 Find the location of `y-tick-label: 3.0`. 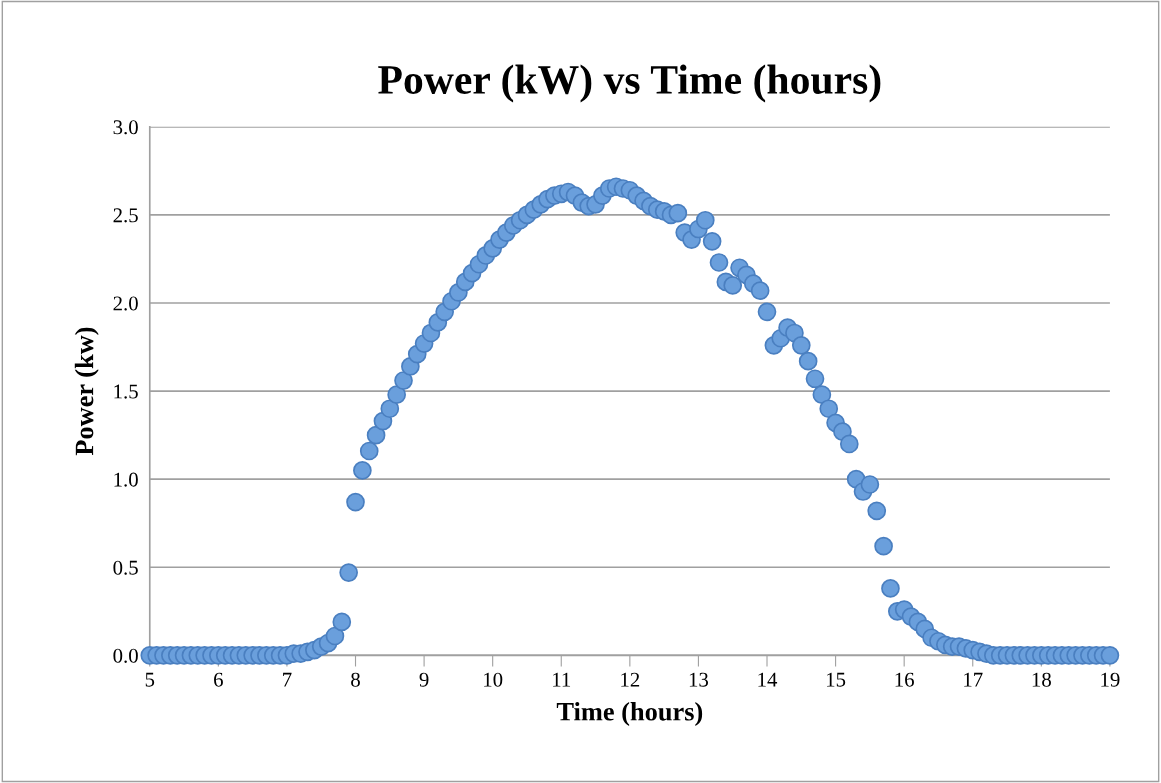

y-tick-label: 3.0 is located at coordinates (125, 127).